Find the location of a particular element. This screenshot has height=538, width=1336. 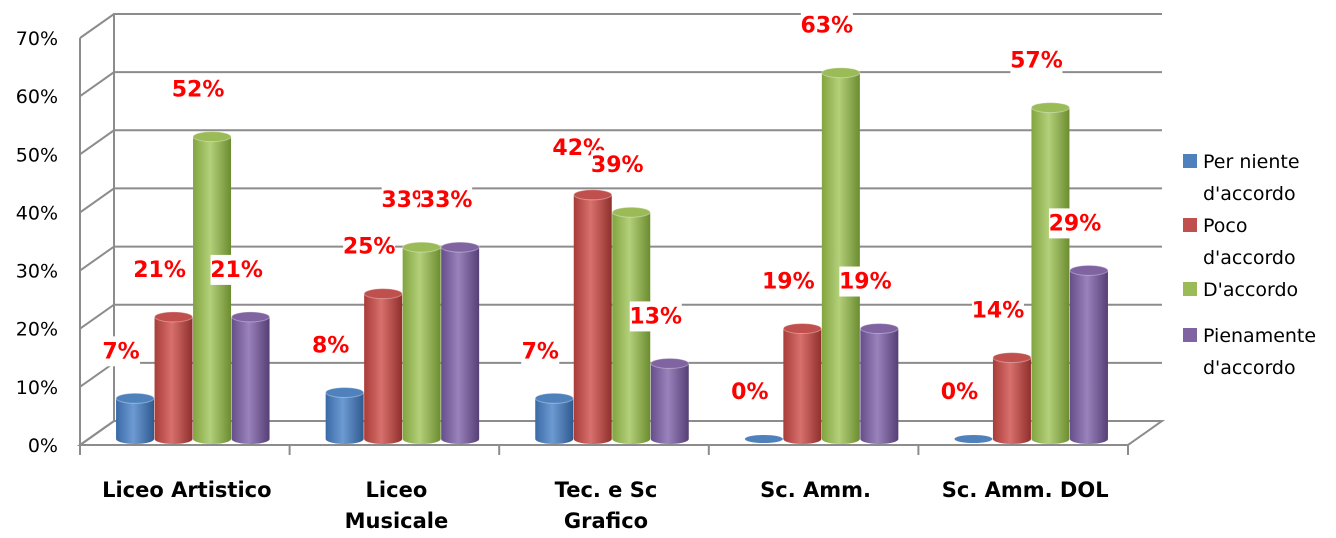

legend-item: D'accordo is located at coordinates (1258, 290).